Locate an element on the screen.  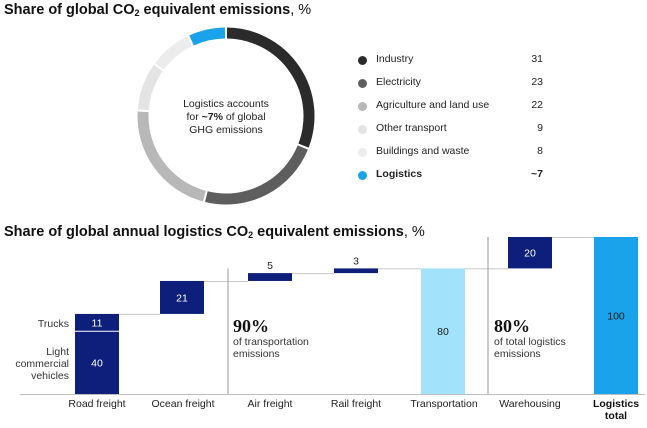
bar-ocean-freight is located at coordinates (182, 297).